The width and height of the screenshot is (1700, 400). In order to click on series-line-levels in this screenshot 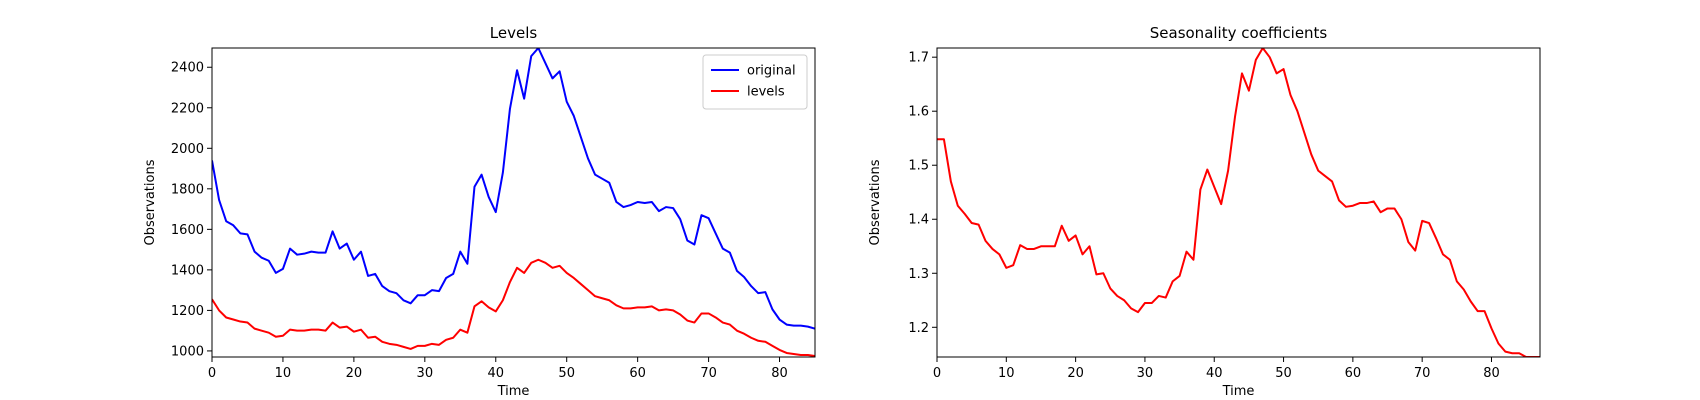, I will do `click(513, 307)`.